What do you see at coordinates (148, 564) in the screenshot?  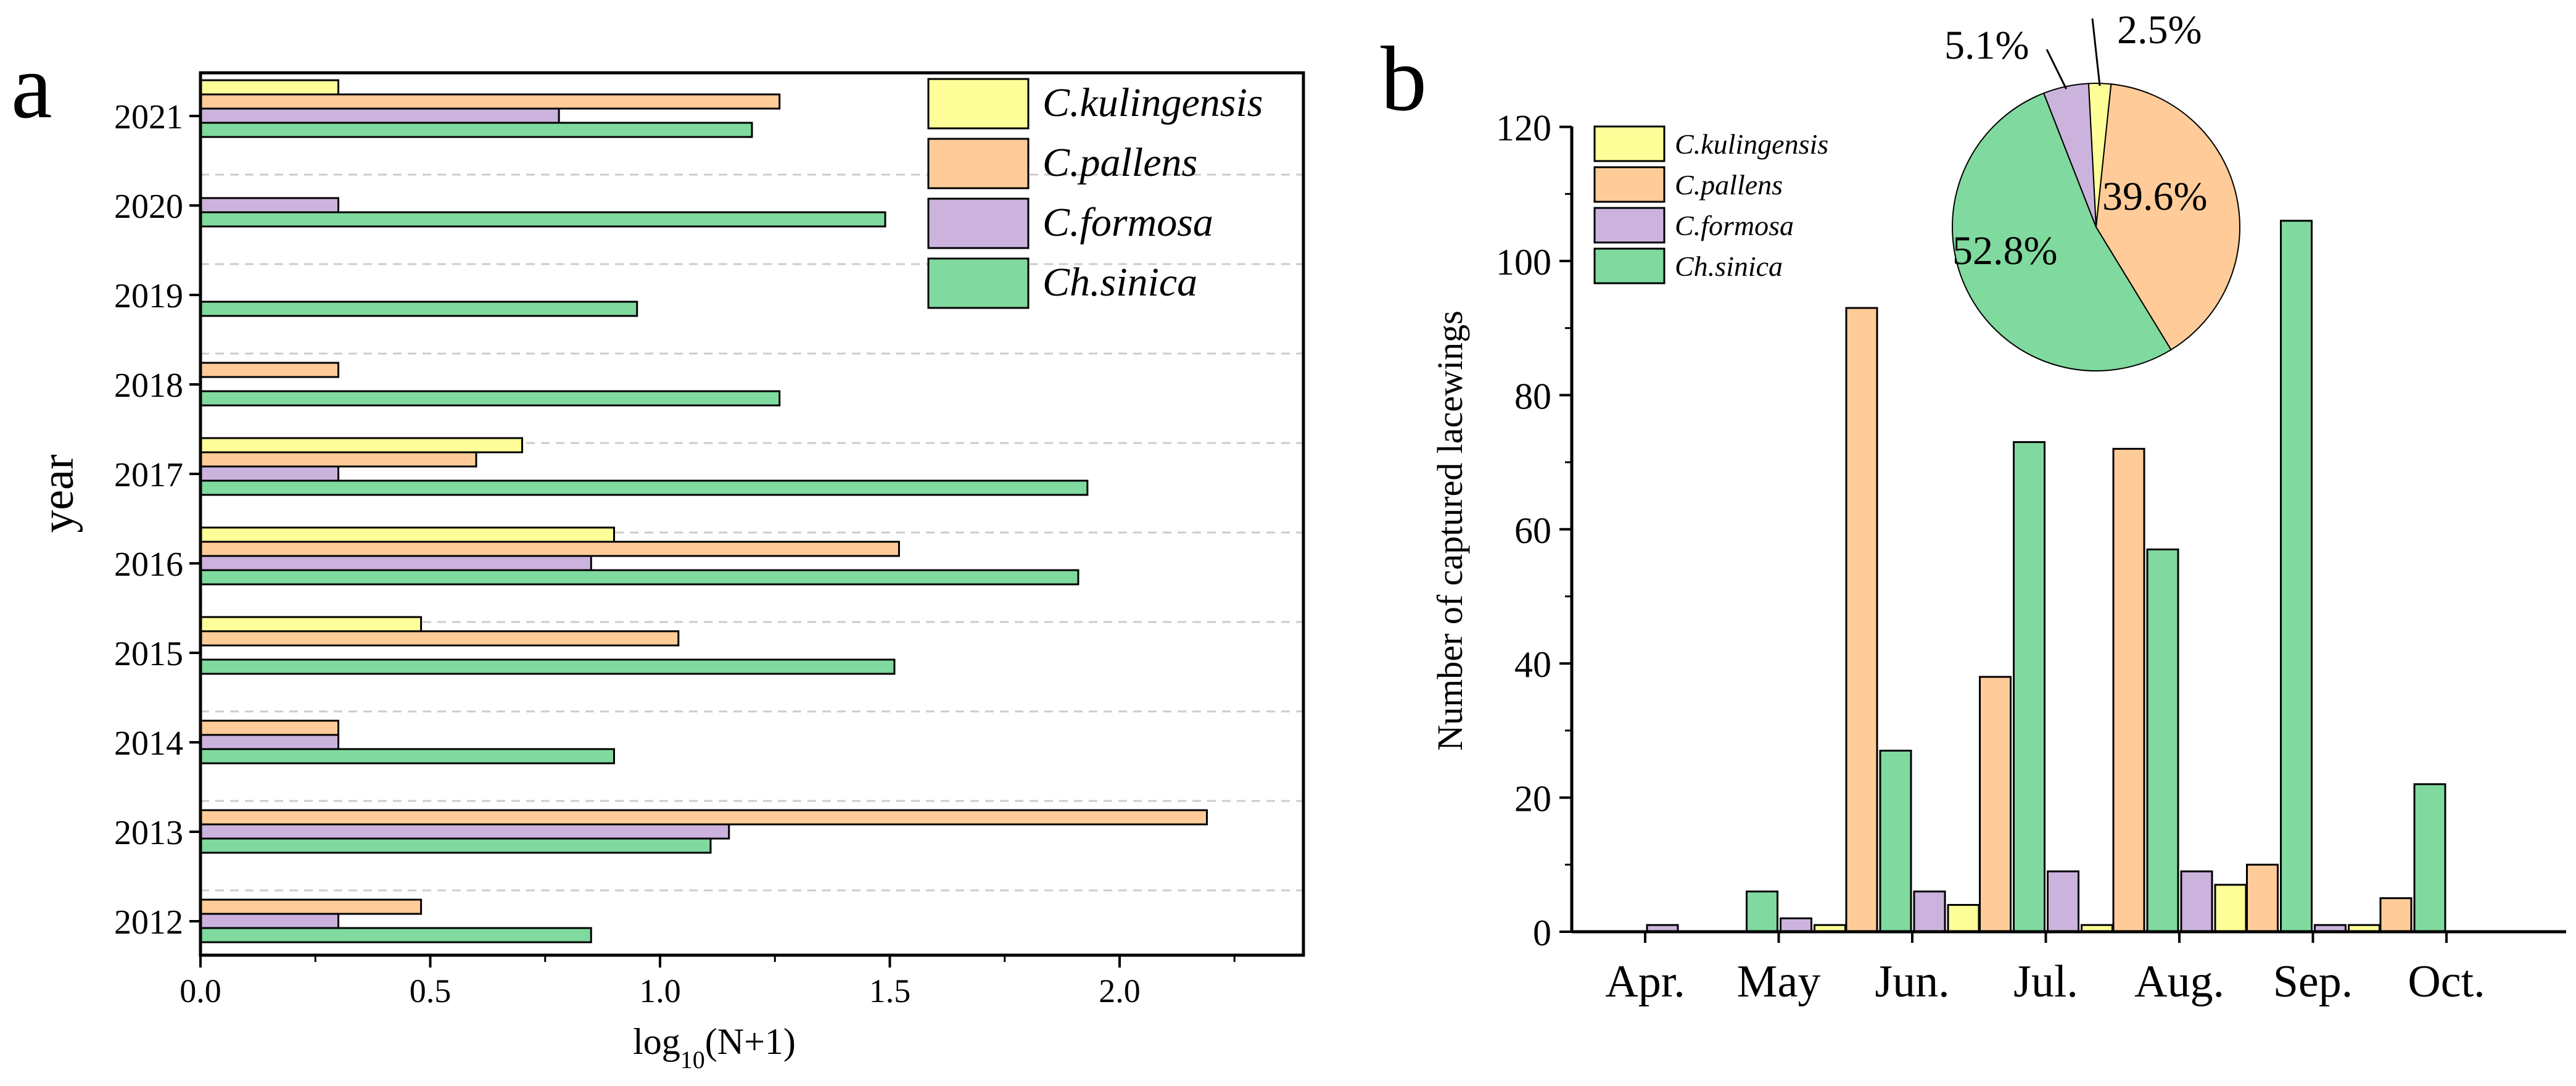 I see `ytick-label-2016: 2016` at bounding box center [148, 564].